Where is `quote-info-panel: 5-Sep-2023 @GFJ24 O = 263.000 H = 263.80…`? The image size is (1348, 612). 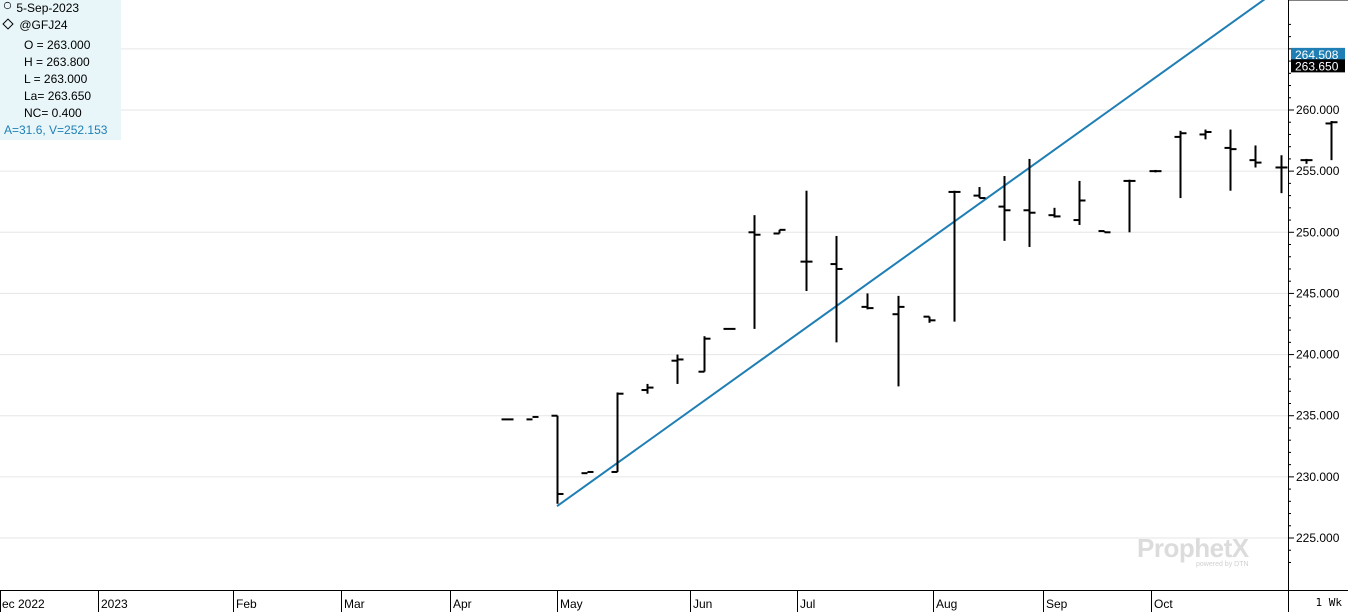 quote-info-panel: 5-Sep-2023 @GFJ24 O = 263.000 H = 263.80… is located at coordinates (60, 70).